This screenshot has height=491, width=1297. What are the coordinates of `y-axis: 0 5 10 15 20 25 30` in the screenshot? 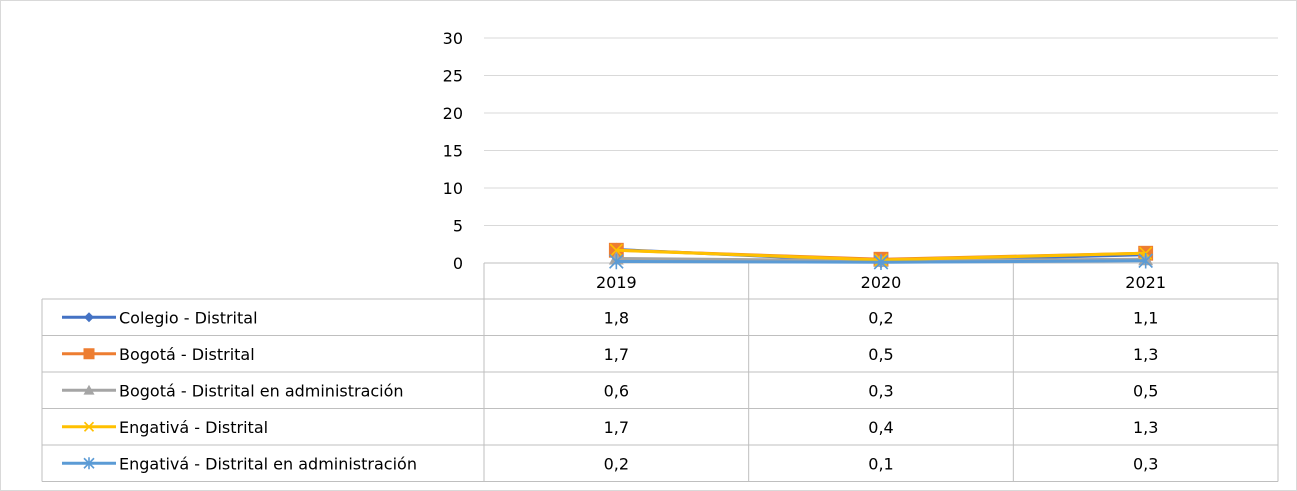 It's located at (453, 151).